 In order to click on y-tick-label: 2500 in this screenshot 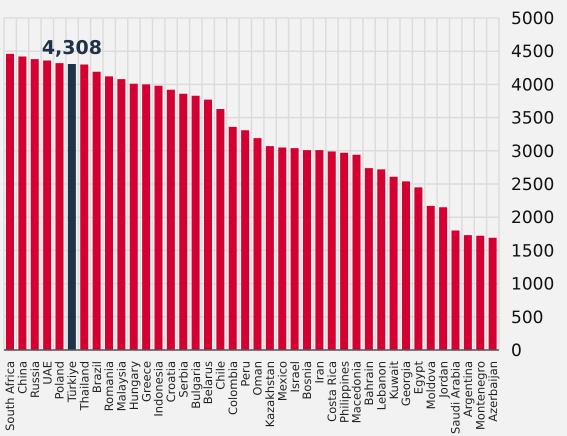, I will do `click(532, 185)`.